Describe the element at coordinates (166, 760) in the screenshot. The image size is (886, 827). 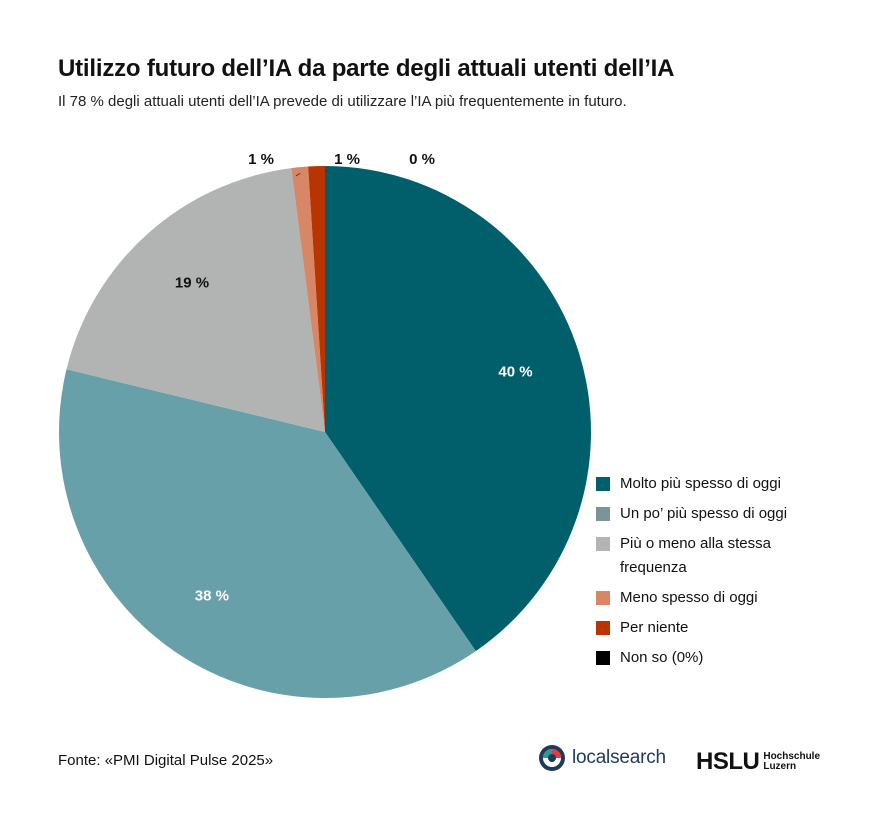
I see `source-note: Fonte: «PMI Digital Pulse 2025»` at that location.